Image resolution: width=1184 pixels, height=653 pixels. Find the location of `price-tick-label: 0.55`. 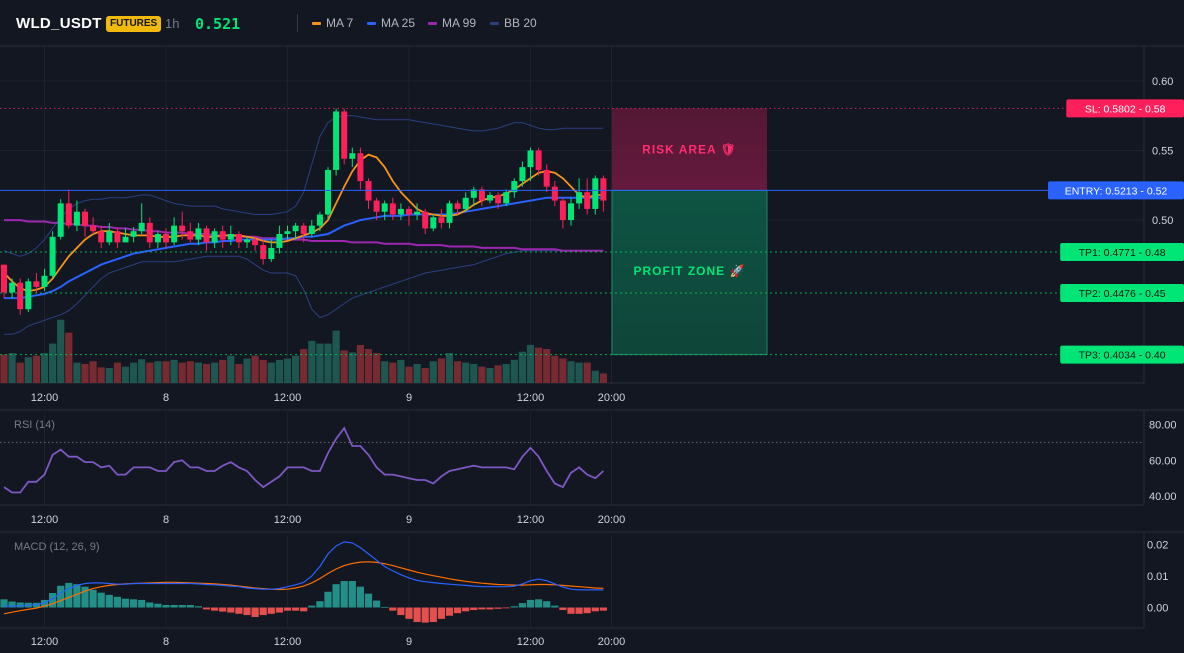

price-tick-label: 0.55 is located at coordinates (1162, 151).